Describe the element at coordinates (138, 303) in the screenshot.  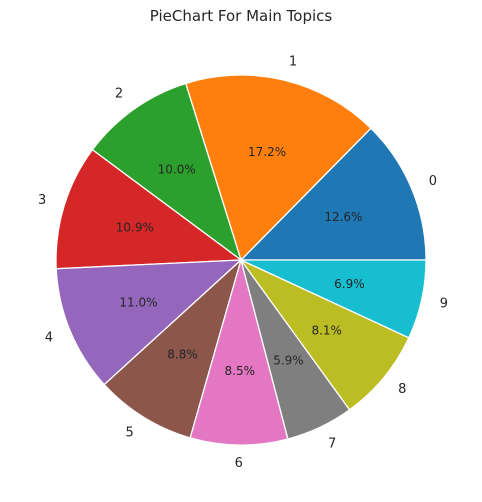
I see `percent-label-4: 11.0%` at that location.